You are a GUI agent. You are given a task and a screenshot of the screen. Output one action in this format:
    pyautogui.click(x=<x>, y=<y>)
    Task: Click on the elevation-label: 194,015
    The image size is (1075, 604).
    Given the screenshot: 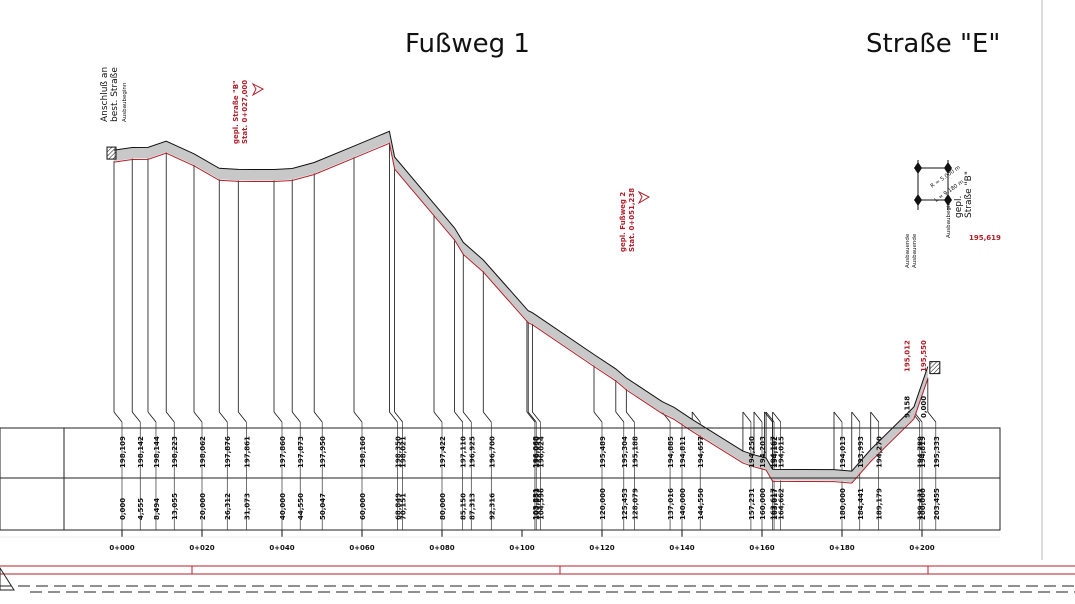 What is the action you would take?
    pyautogui.click(x=782, y=452)
    